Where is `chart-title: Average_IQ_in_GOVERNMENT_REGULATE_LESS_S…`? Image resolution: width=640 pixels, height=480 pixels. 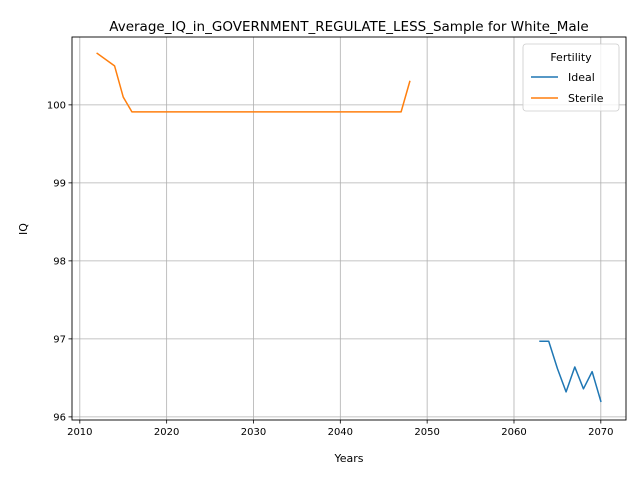 chart-title: Average_IQ_in_GOVERNMENT_REGULATE_LESS_S… is located at coordinates (348, 27).